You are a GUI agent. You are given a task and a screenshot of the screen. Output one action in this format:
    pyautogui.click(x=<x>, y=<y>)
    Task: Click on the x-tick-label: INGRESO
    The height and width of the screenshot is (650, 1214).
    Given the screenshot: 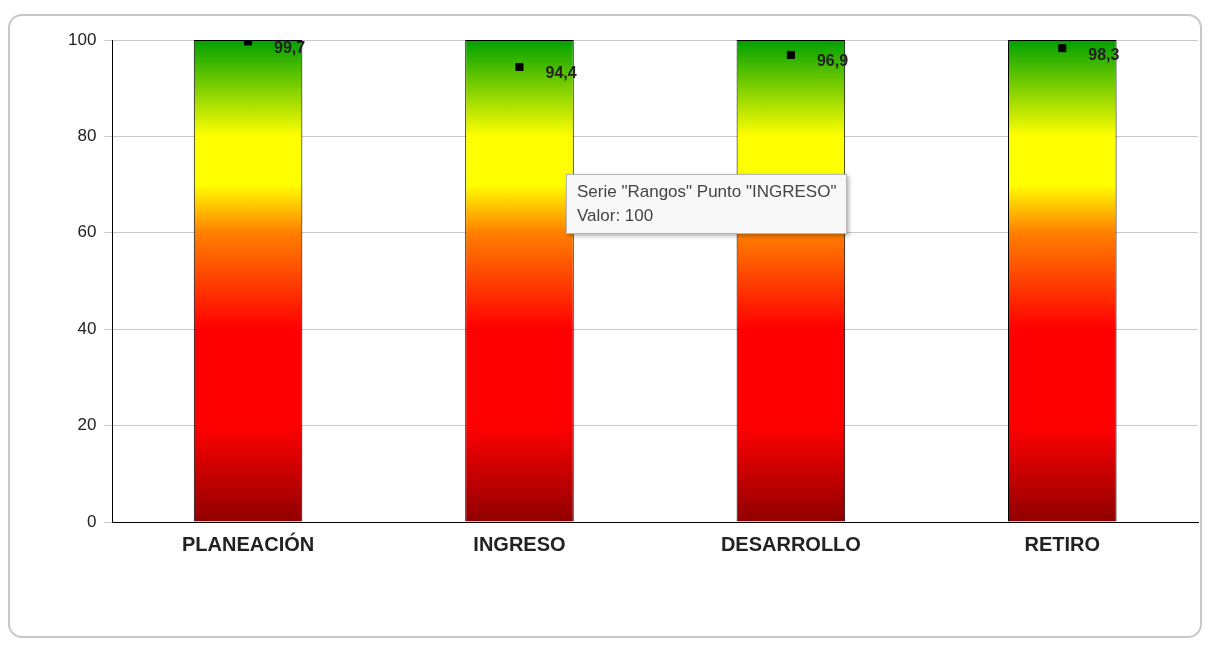 What is the action you would take?
    pyautogui.click(x=519, y=543)
    